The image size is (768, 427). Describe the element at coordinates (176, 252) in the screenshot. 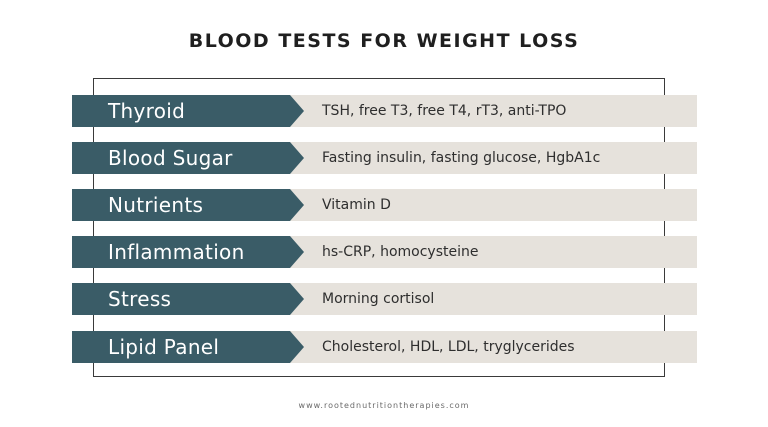

I see `row-label: Inflammation` at that location.